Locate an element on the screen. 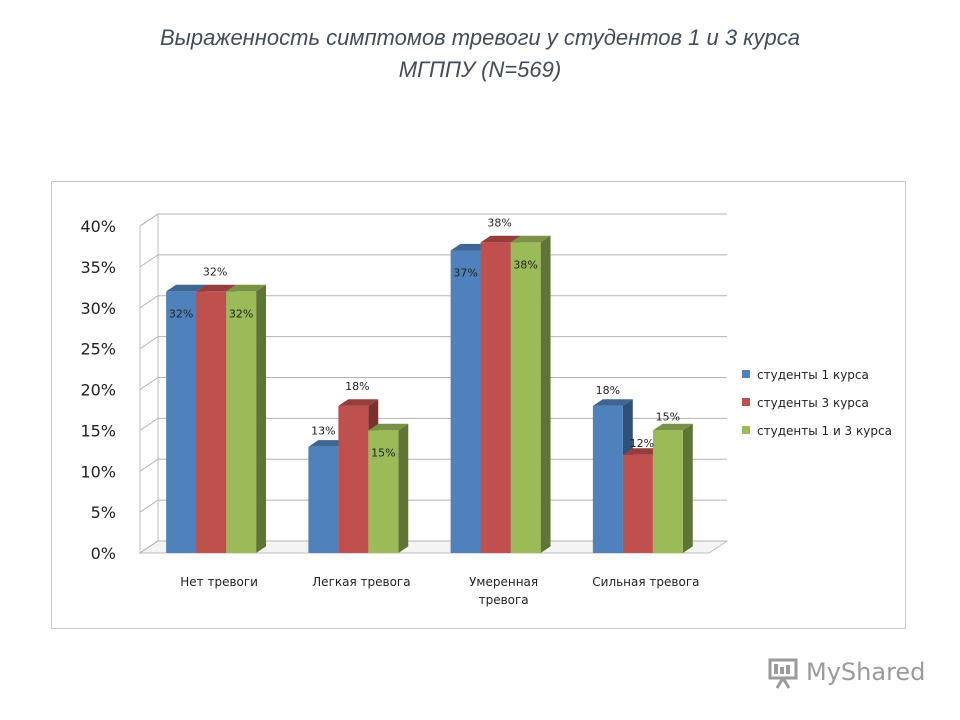 This screenshot has height=720, width=960. y-tick-label: 15% is located at coordinates (98, 430).